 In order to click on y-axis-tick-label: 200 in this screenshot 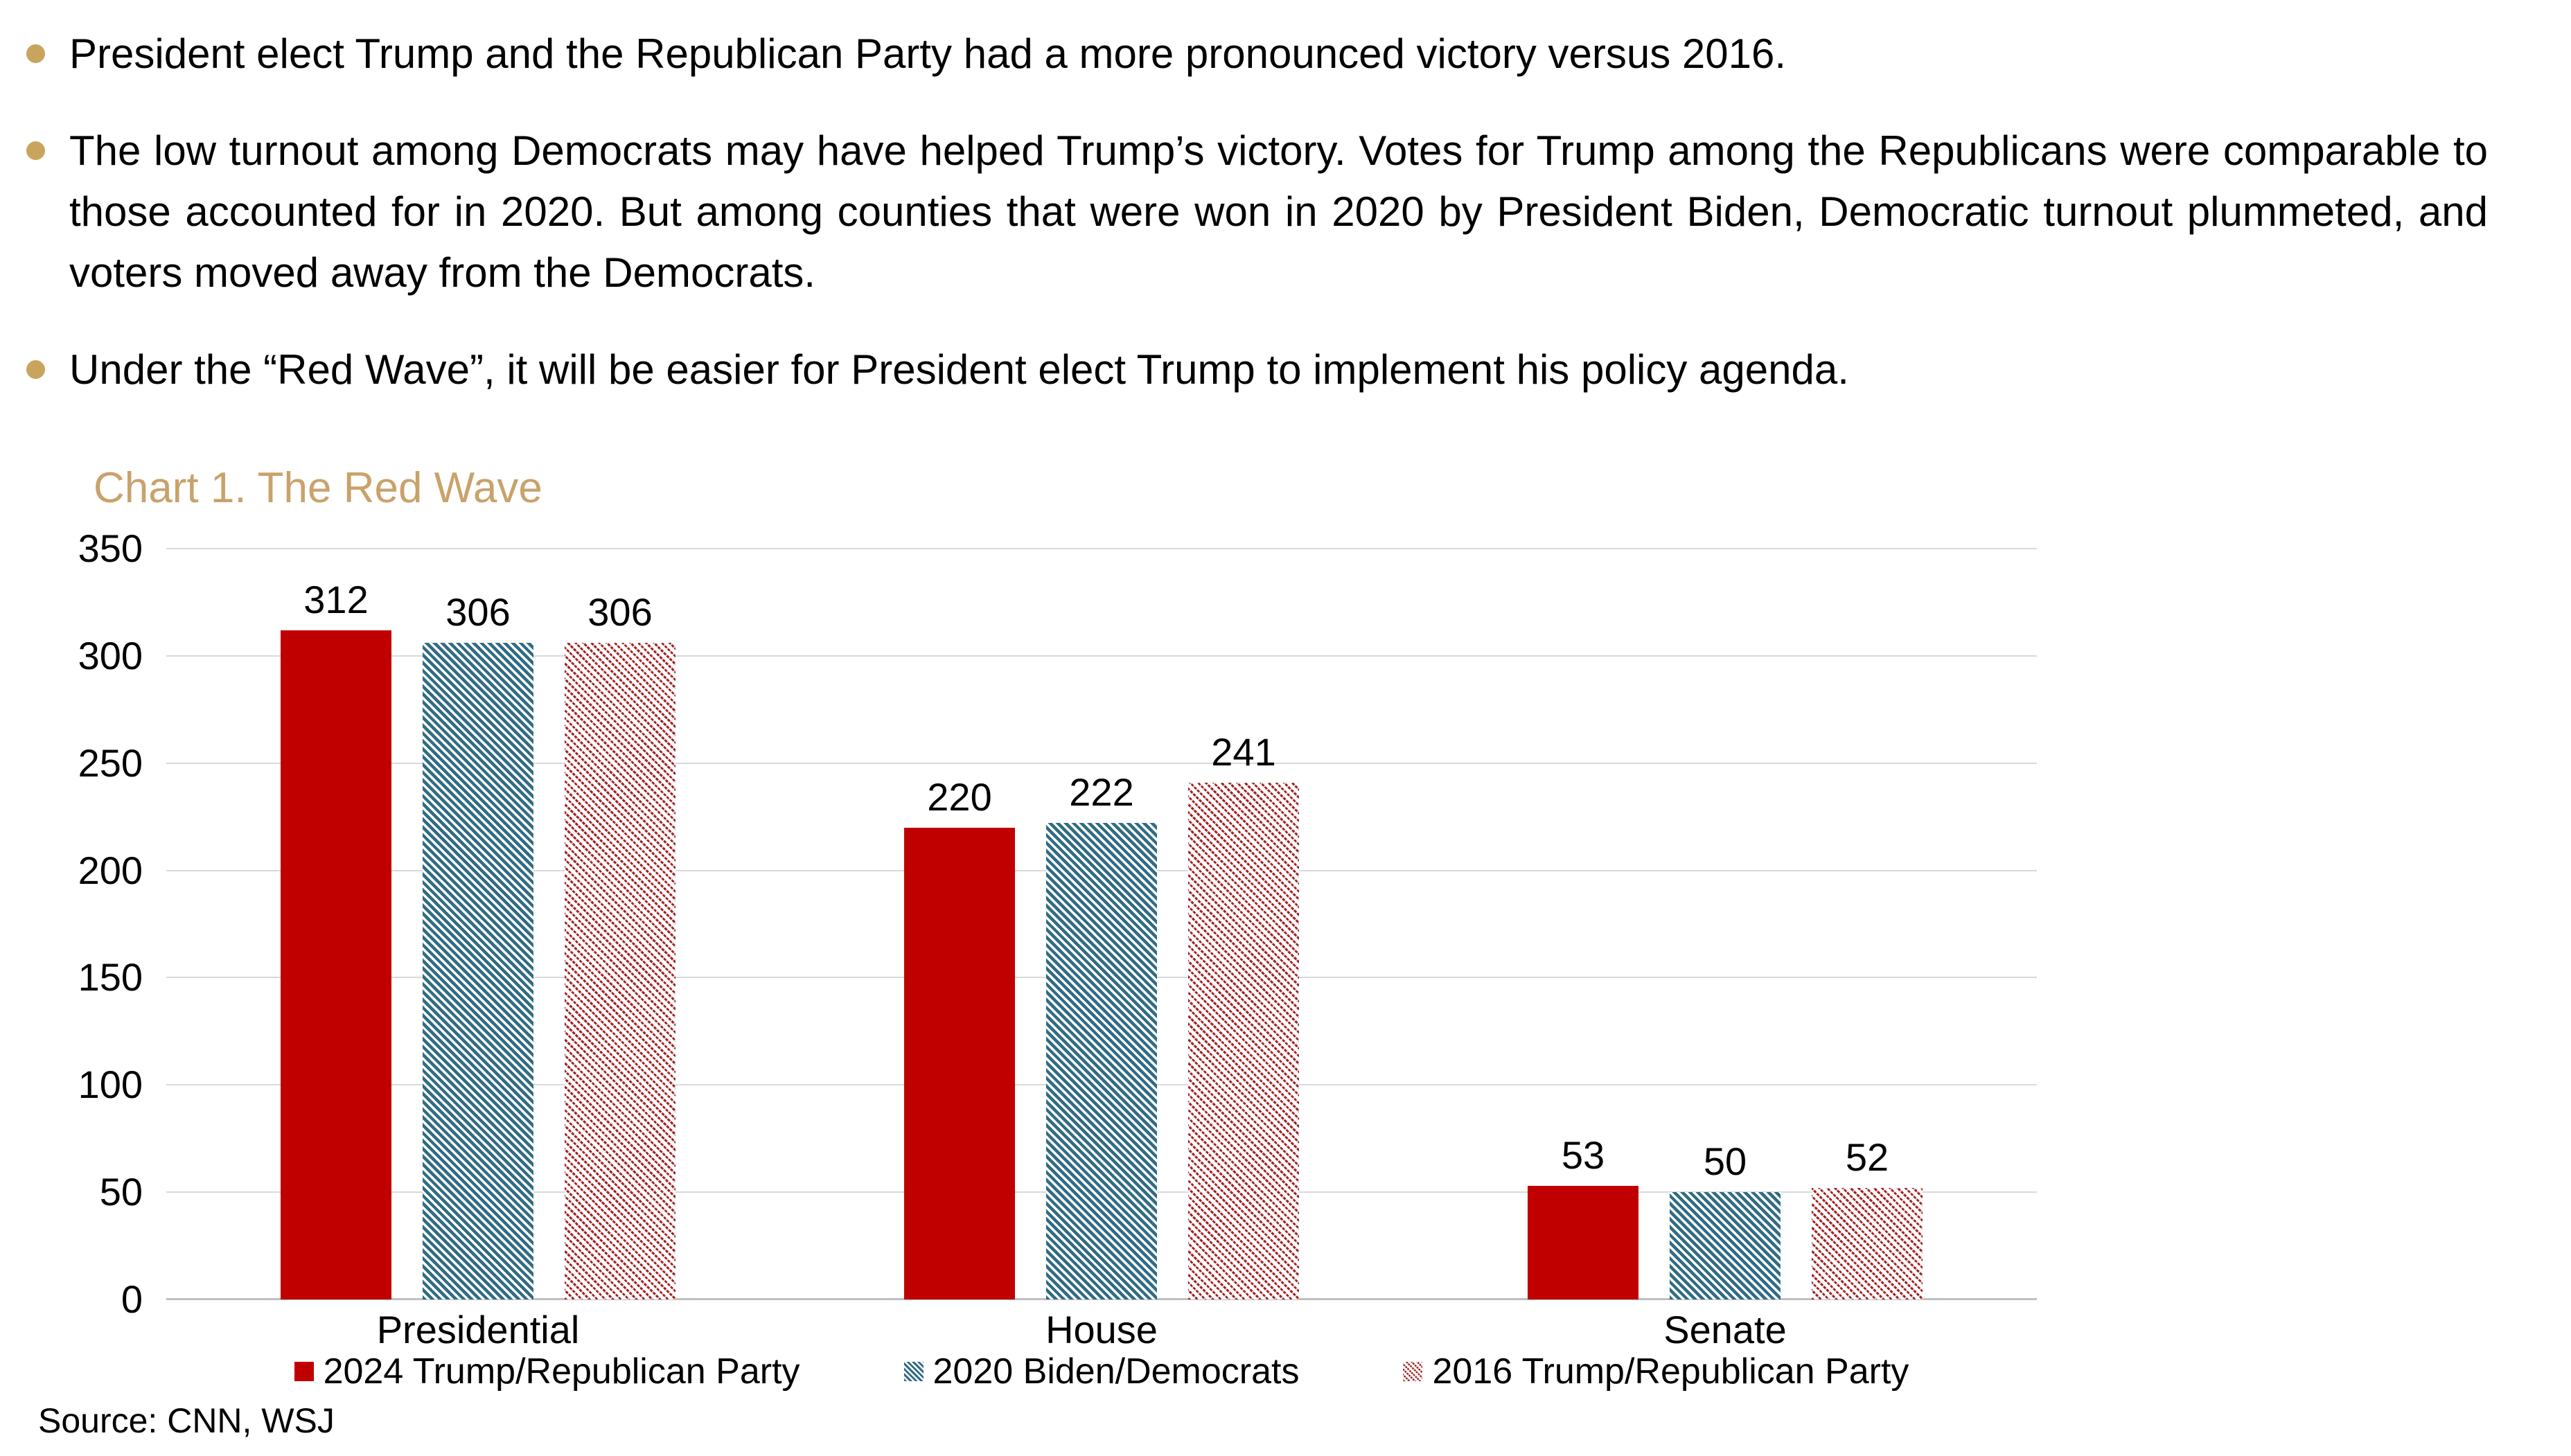, I will do `click(110, 870)`.